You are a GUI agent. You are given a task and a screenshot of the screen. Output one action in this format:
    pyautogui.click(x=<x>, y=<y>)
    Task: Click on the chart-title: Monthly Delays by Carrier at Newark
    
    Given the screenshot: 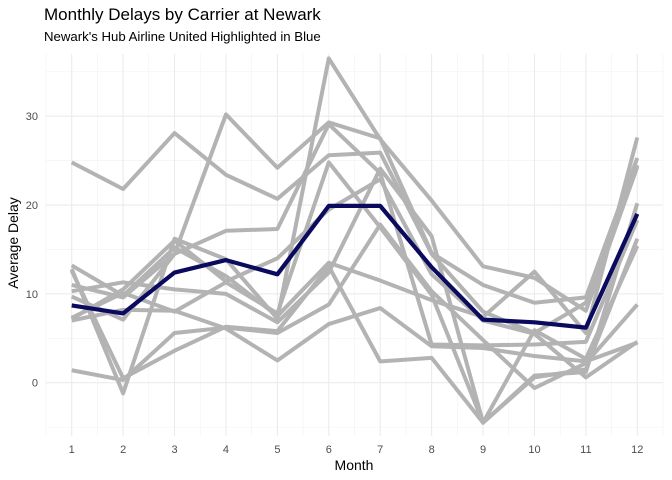 What is the action you would take?
    pyautogui.click(x=182, y=14)
    